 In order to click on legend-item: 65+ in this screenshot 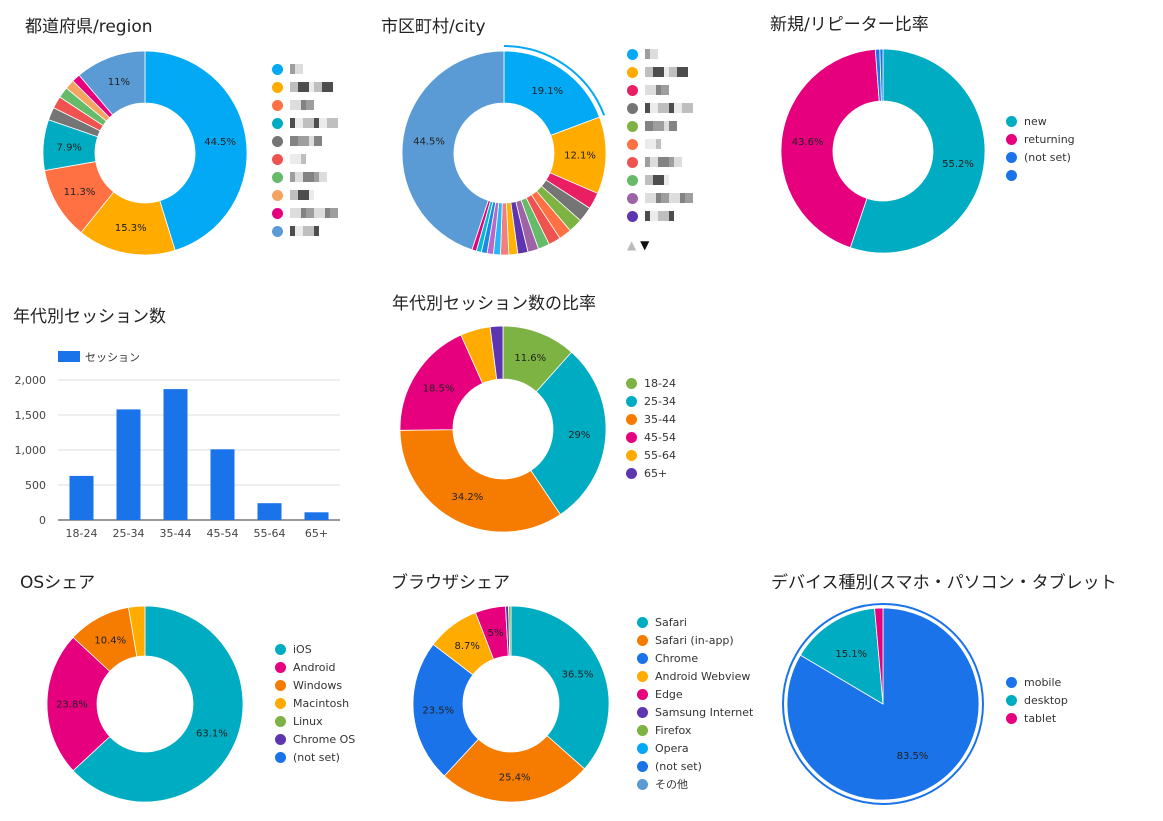, I will do `click(651, 473)`.